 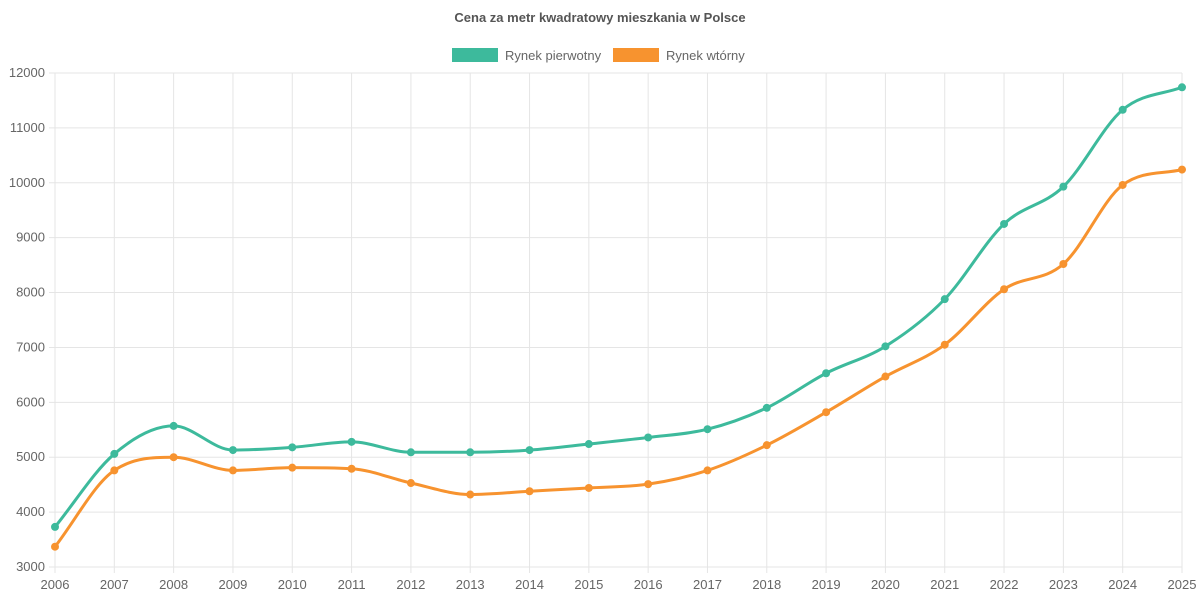 I want to click on x-tick-label: 2014, so click(x=529, y=584).